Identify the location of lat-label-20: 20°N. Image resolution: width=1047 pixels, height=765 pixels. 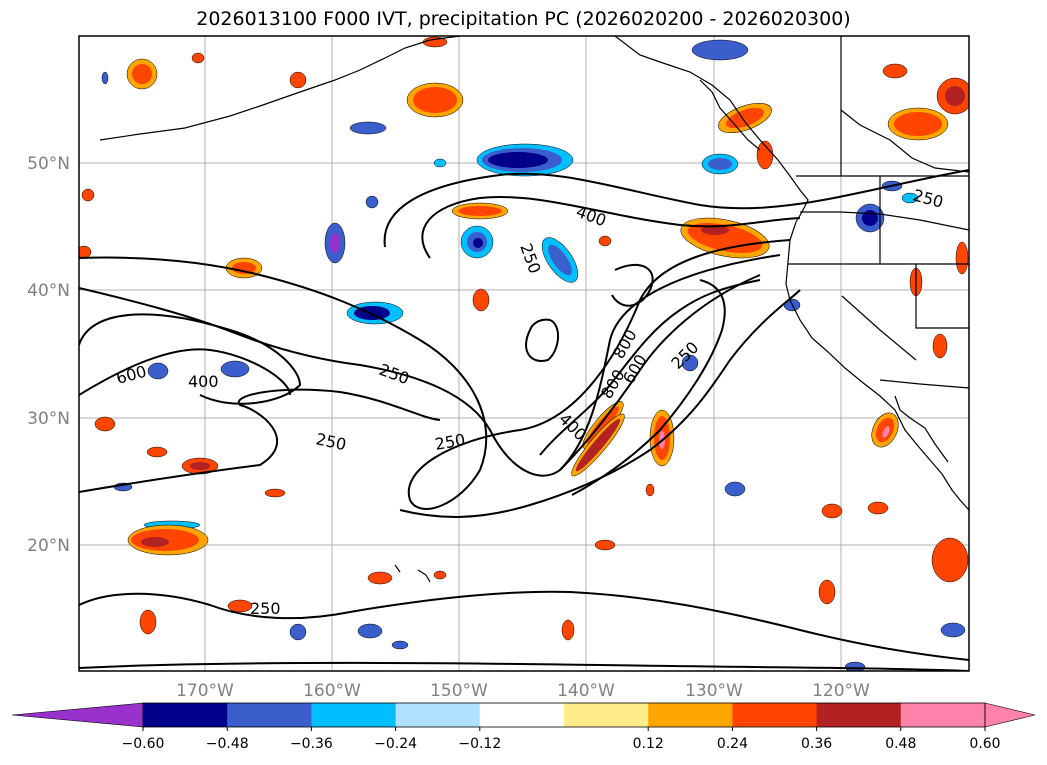
(48, 546).